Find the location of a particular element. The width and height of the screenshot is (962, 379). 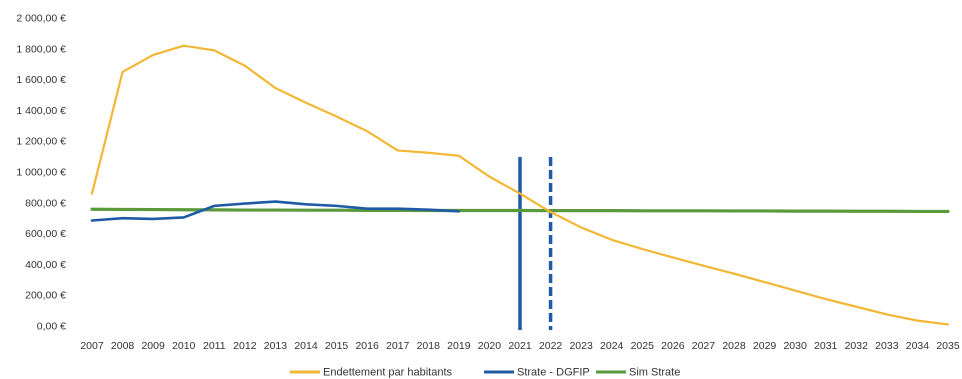

y-tick-label: 800,00 € is located at coordinates (45, 203).